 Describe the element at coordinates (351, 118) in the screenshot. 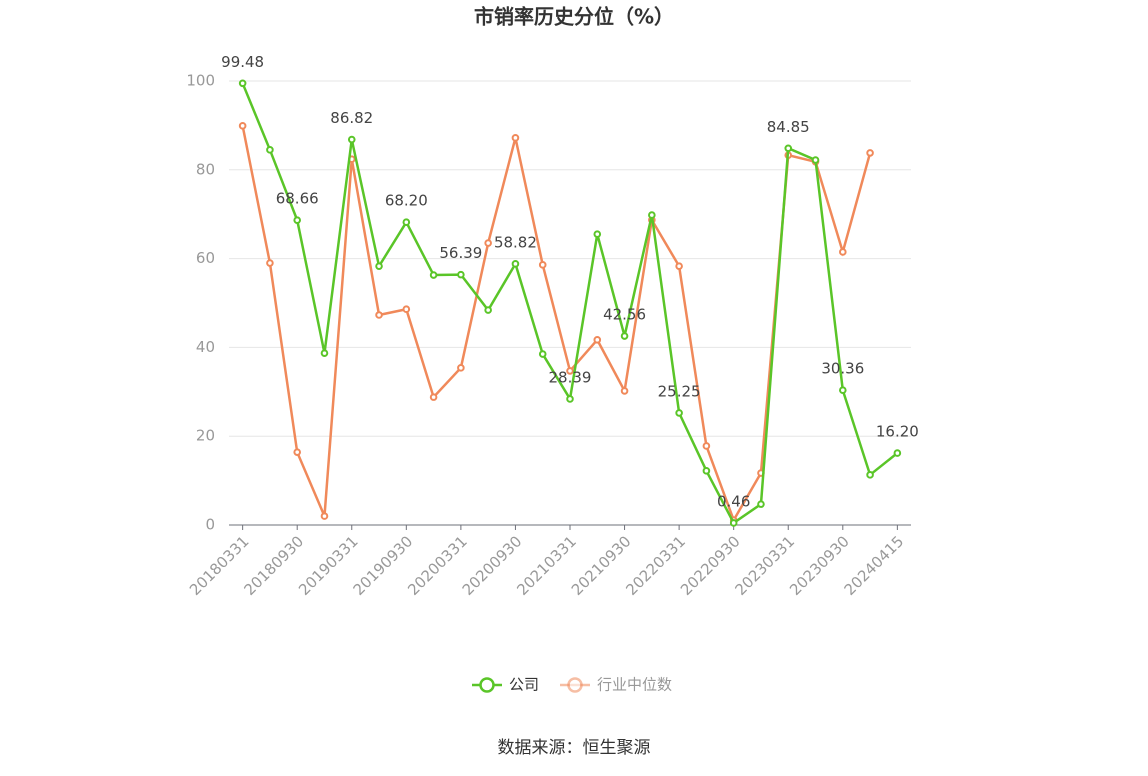

I see `data-label: 86.82` at that location.